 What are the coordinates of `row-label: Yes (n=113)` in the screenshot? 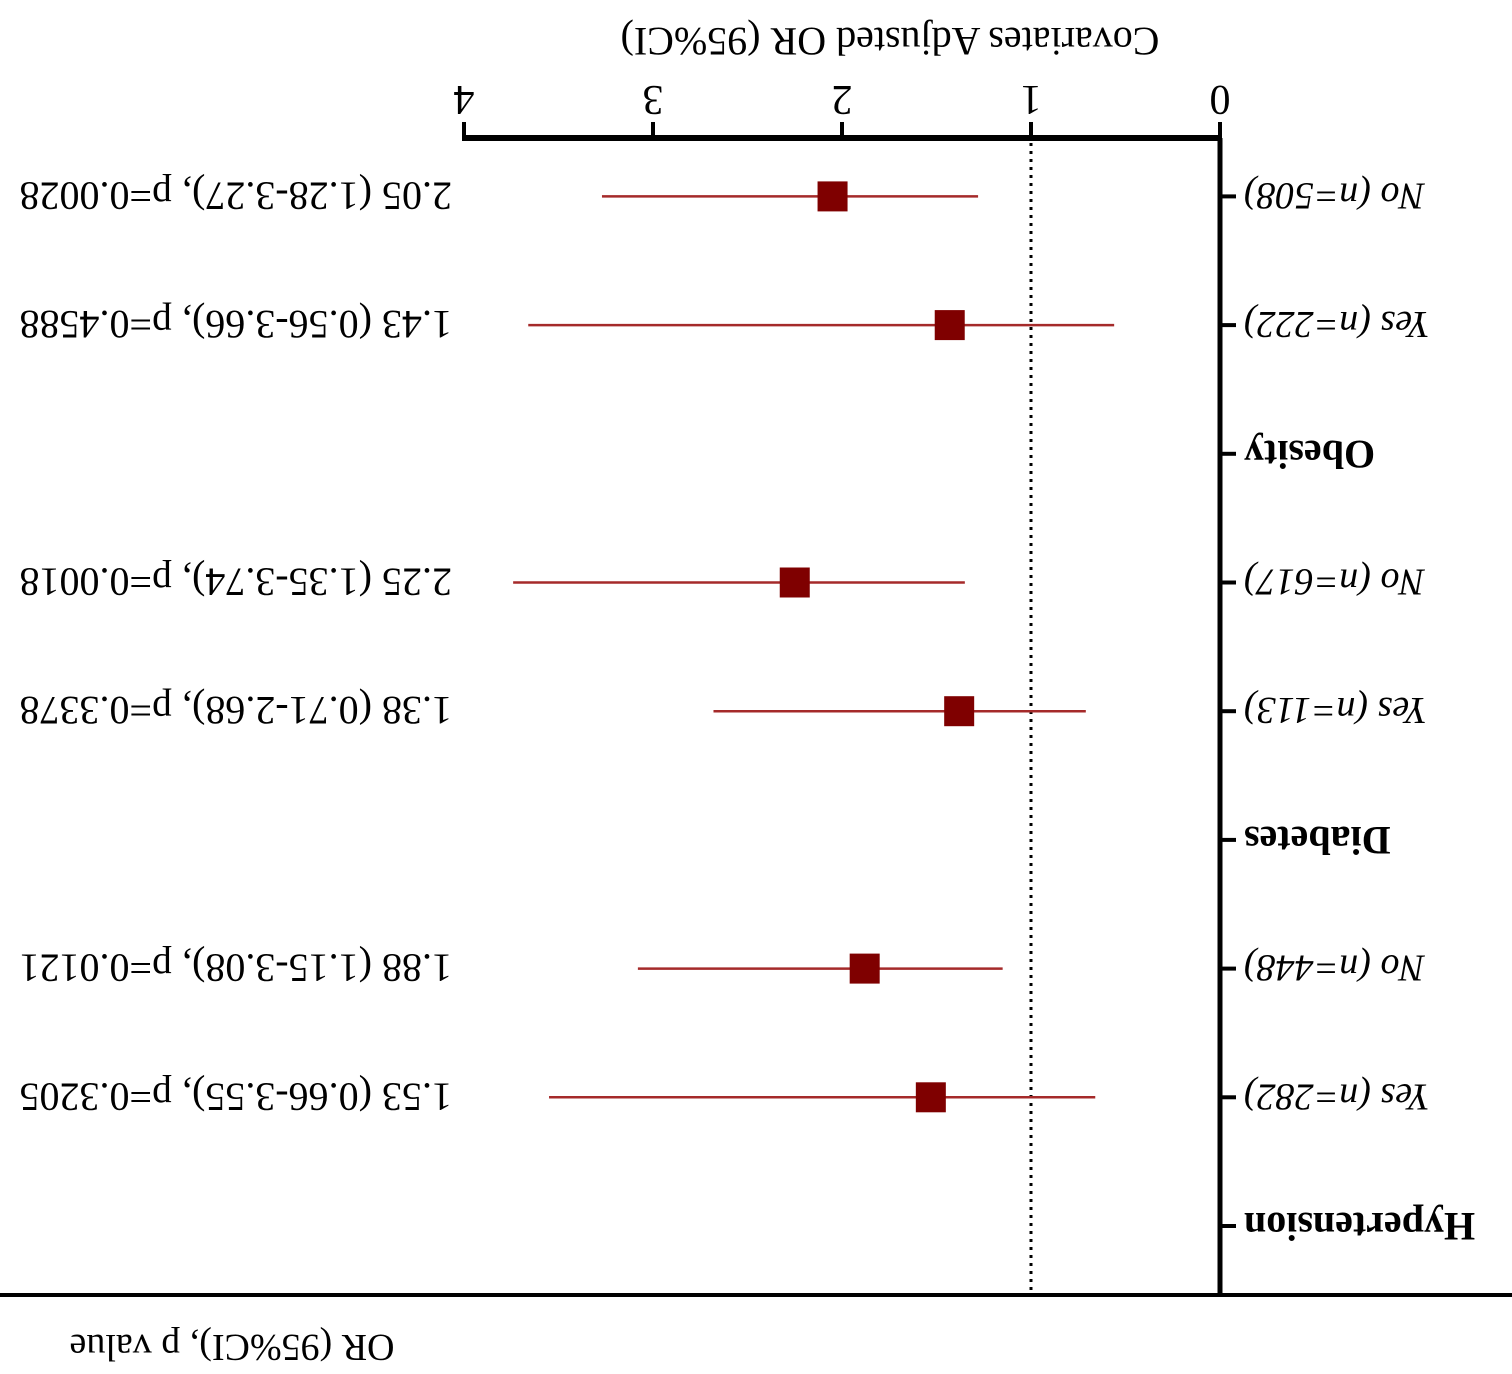 It's located at (1335, 710).